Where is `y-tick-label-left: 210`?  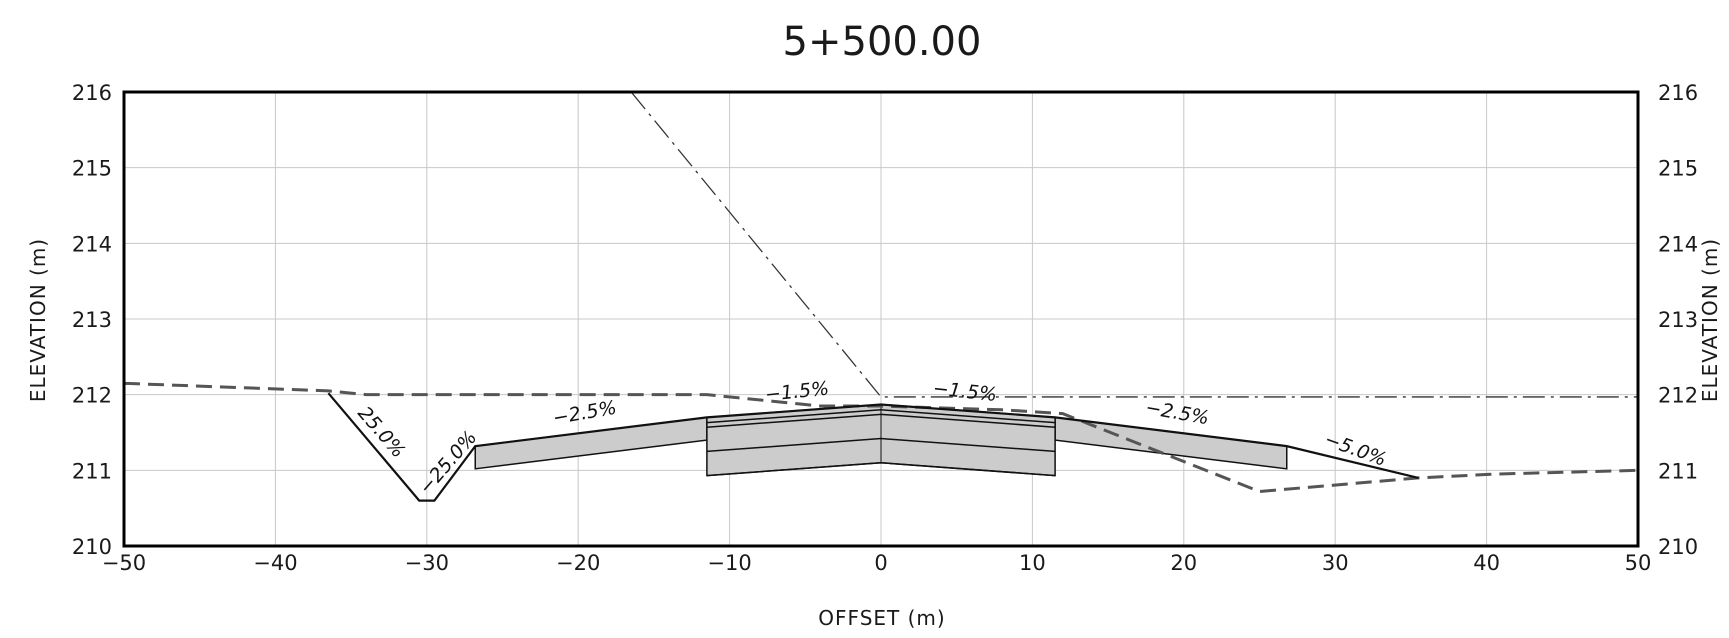 y-tick-label-left: 210 is located at coordinates (92, 547).